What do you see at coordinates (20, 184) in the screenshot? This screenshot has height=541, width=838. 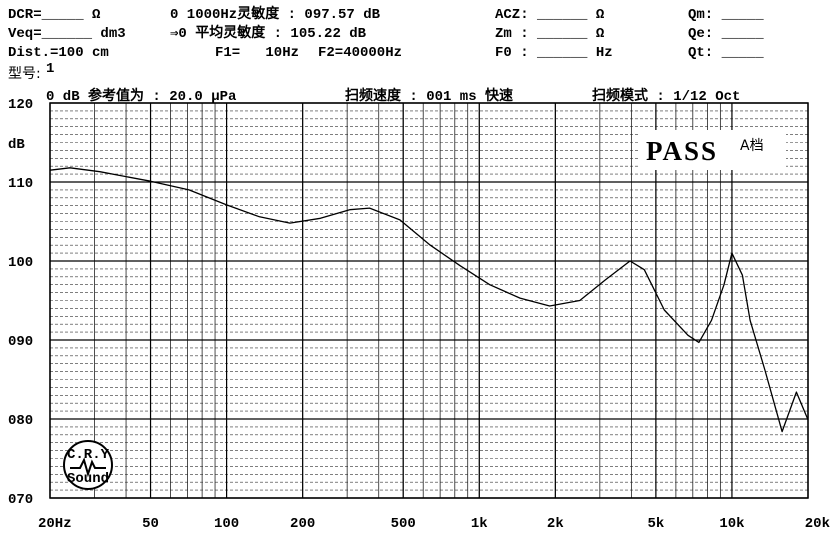 I see `y-tick-label: 110` at bounding box center [20, 184].